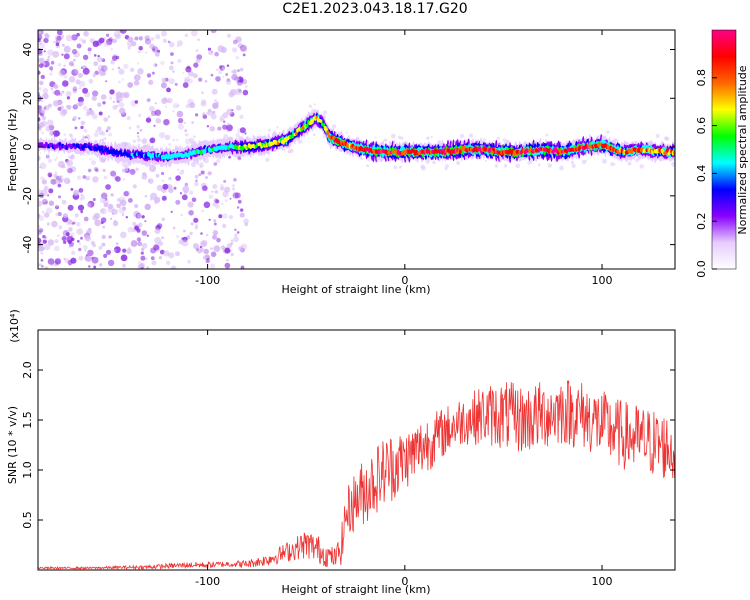 This screenshot has width=750, height=600. Describe the element at coordinates (404, 280) in the screenshot. I see `x-tick-label: 0` at that location.